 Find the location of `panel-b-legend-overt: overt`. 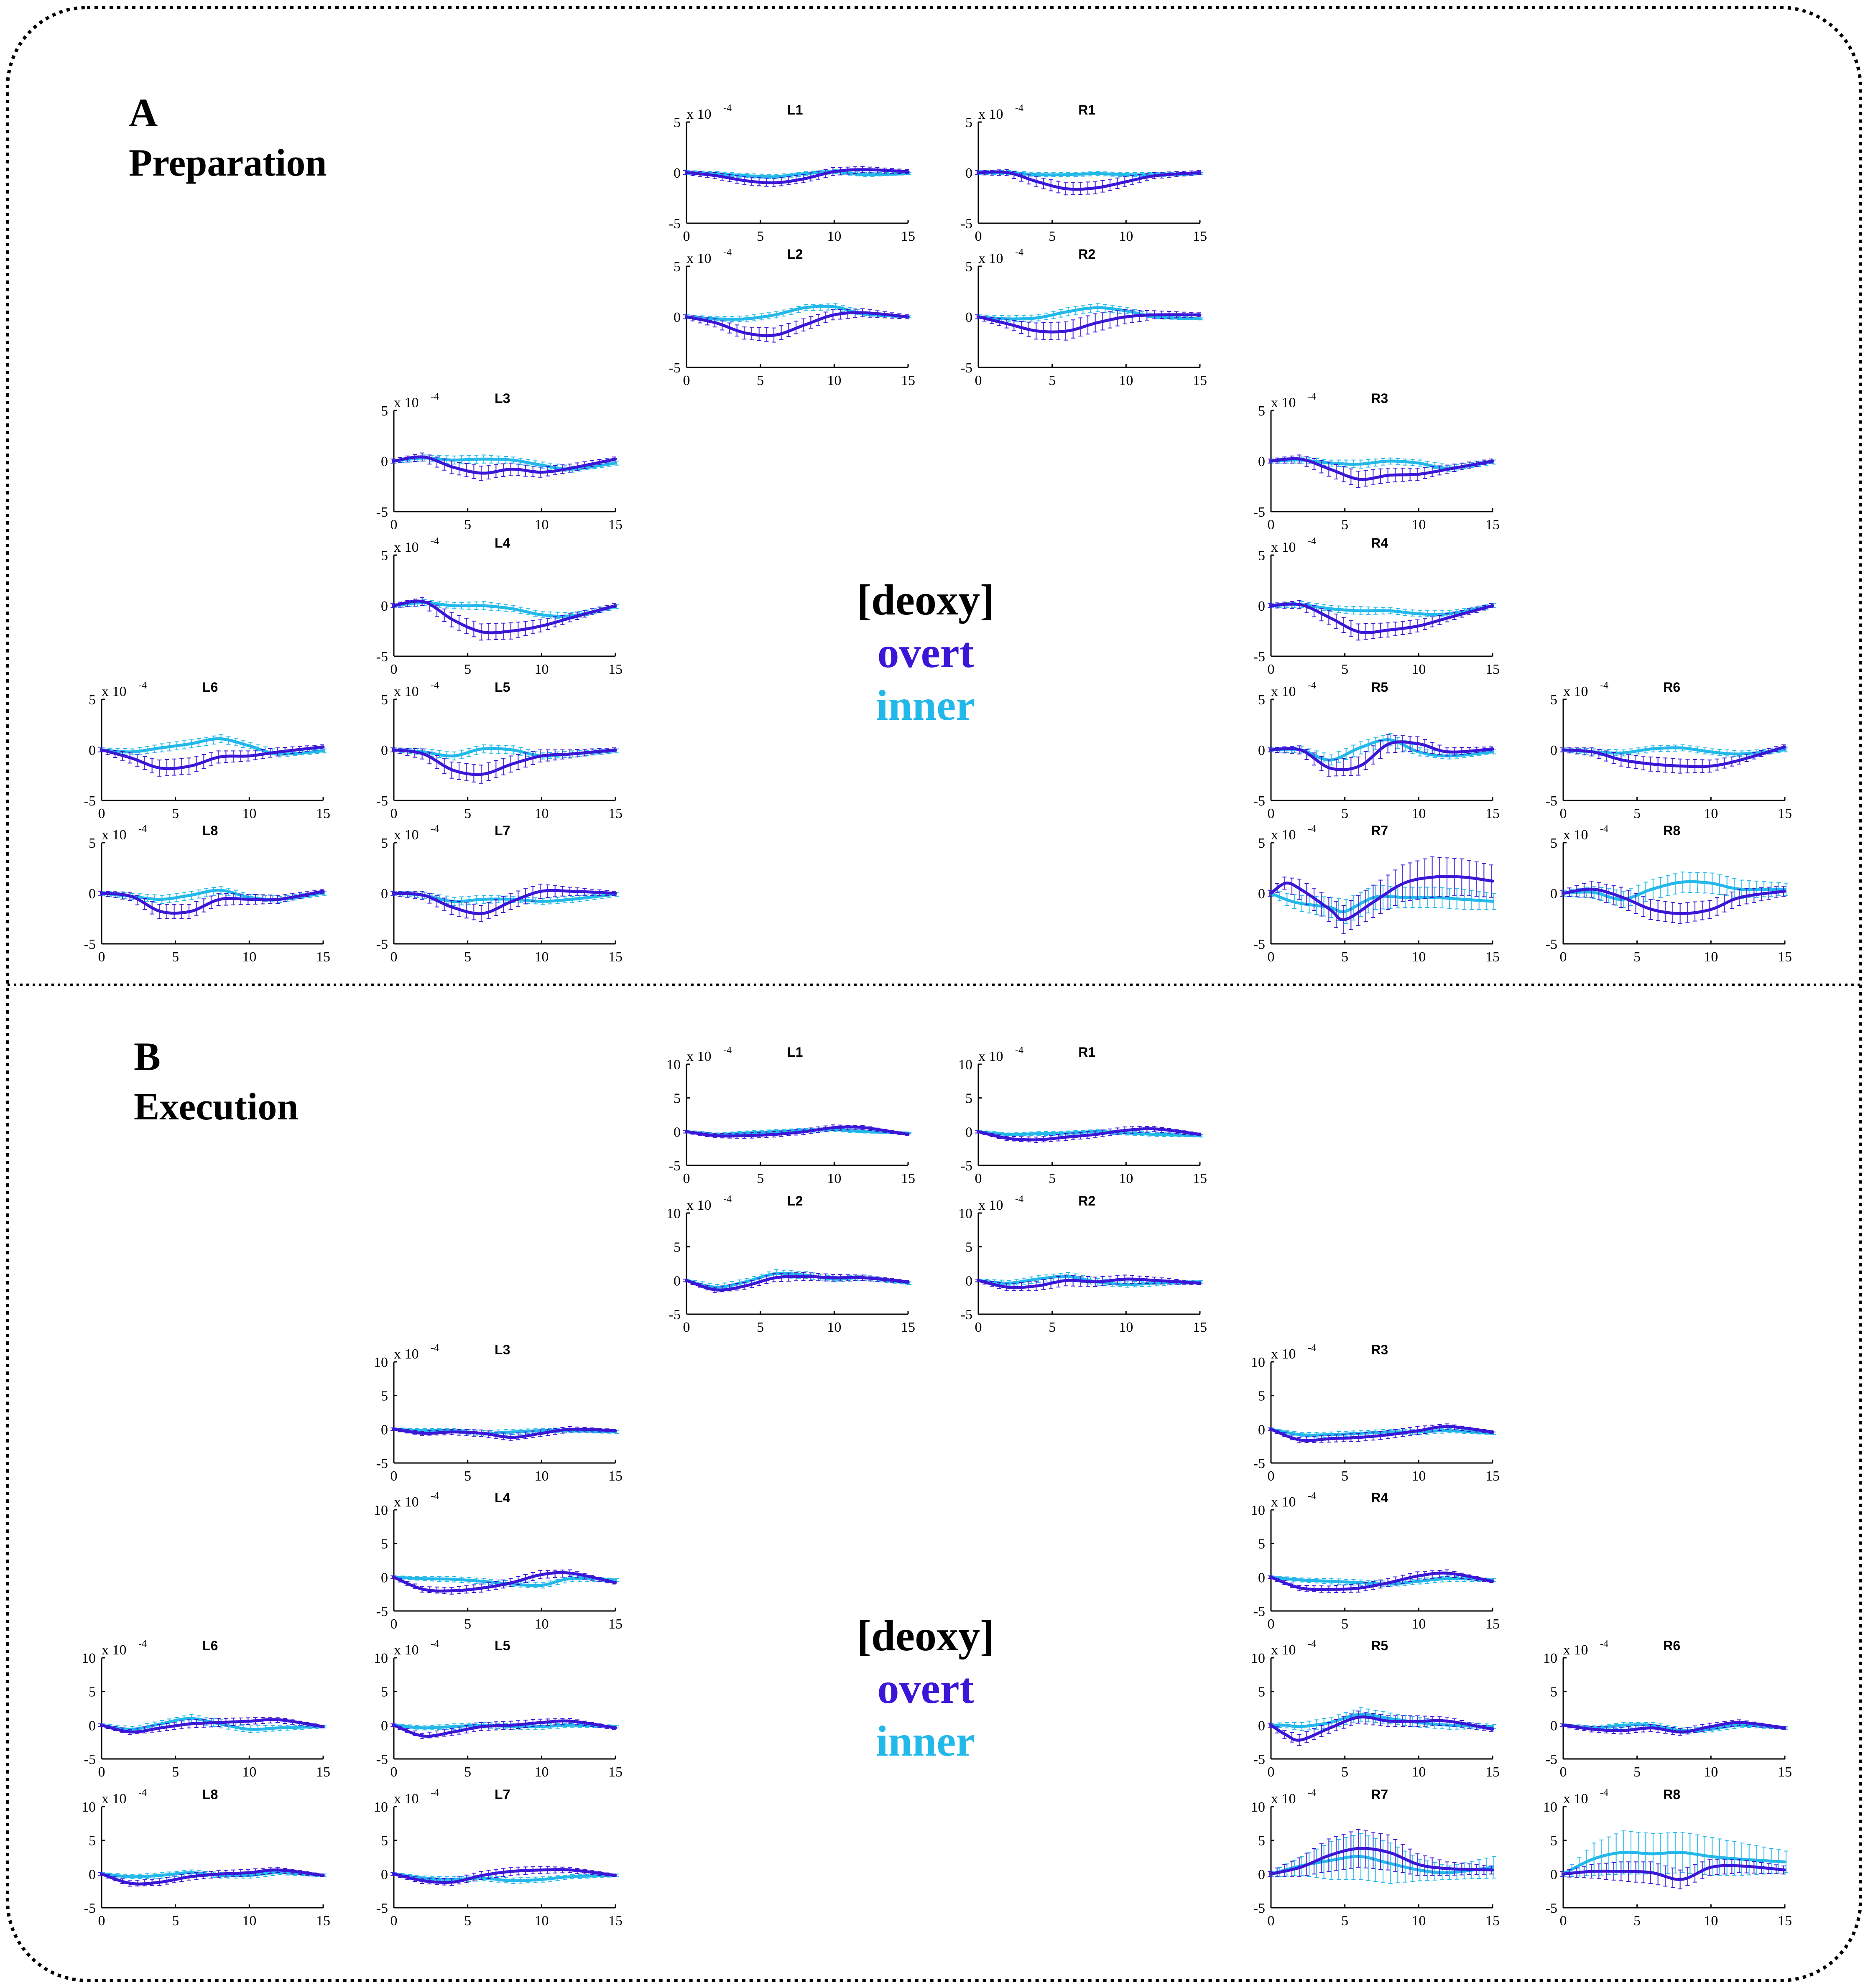

panel-b-legend-overt: overt is located at coordinates (926, 1688).